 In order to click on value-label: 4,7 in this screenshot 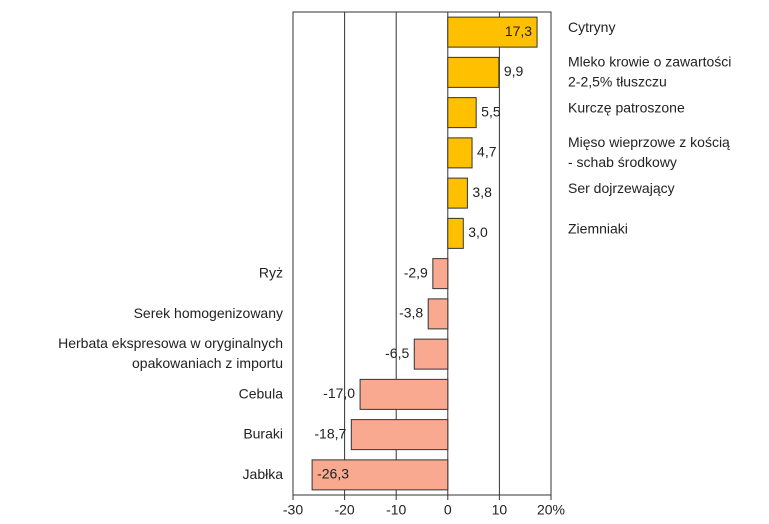, I will do `click(487, 152)`.